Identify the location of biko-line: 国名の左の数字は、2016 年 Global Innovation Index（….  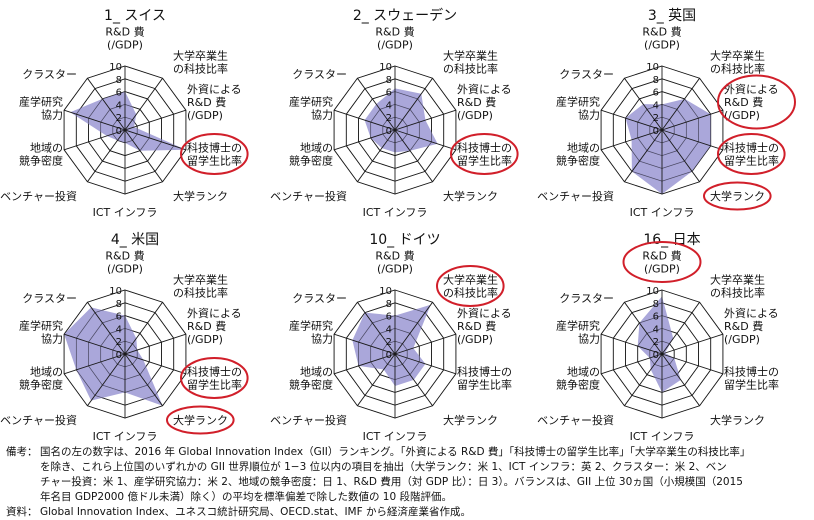
(395, 452).